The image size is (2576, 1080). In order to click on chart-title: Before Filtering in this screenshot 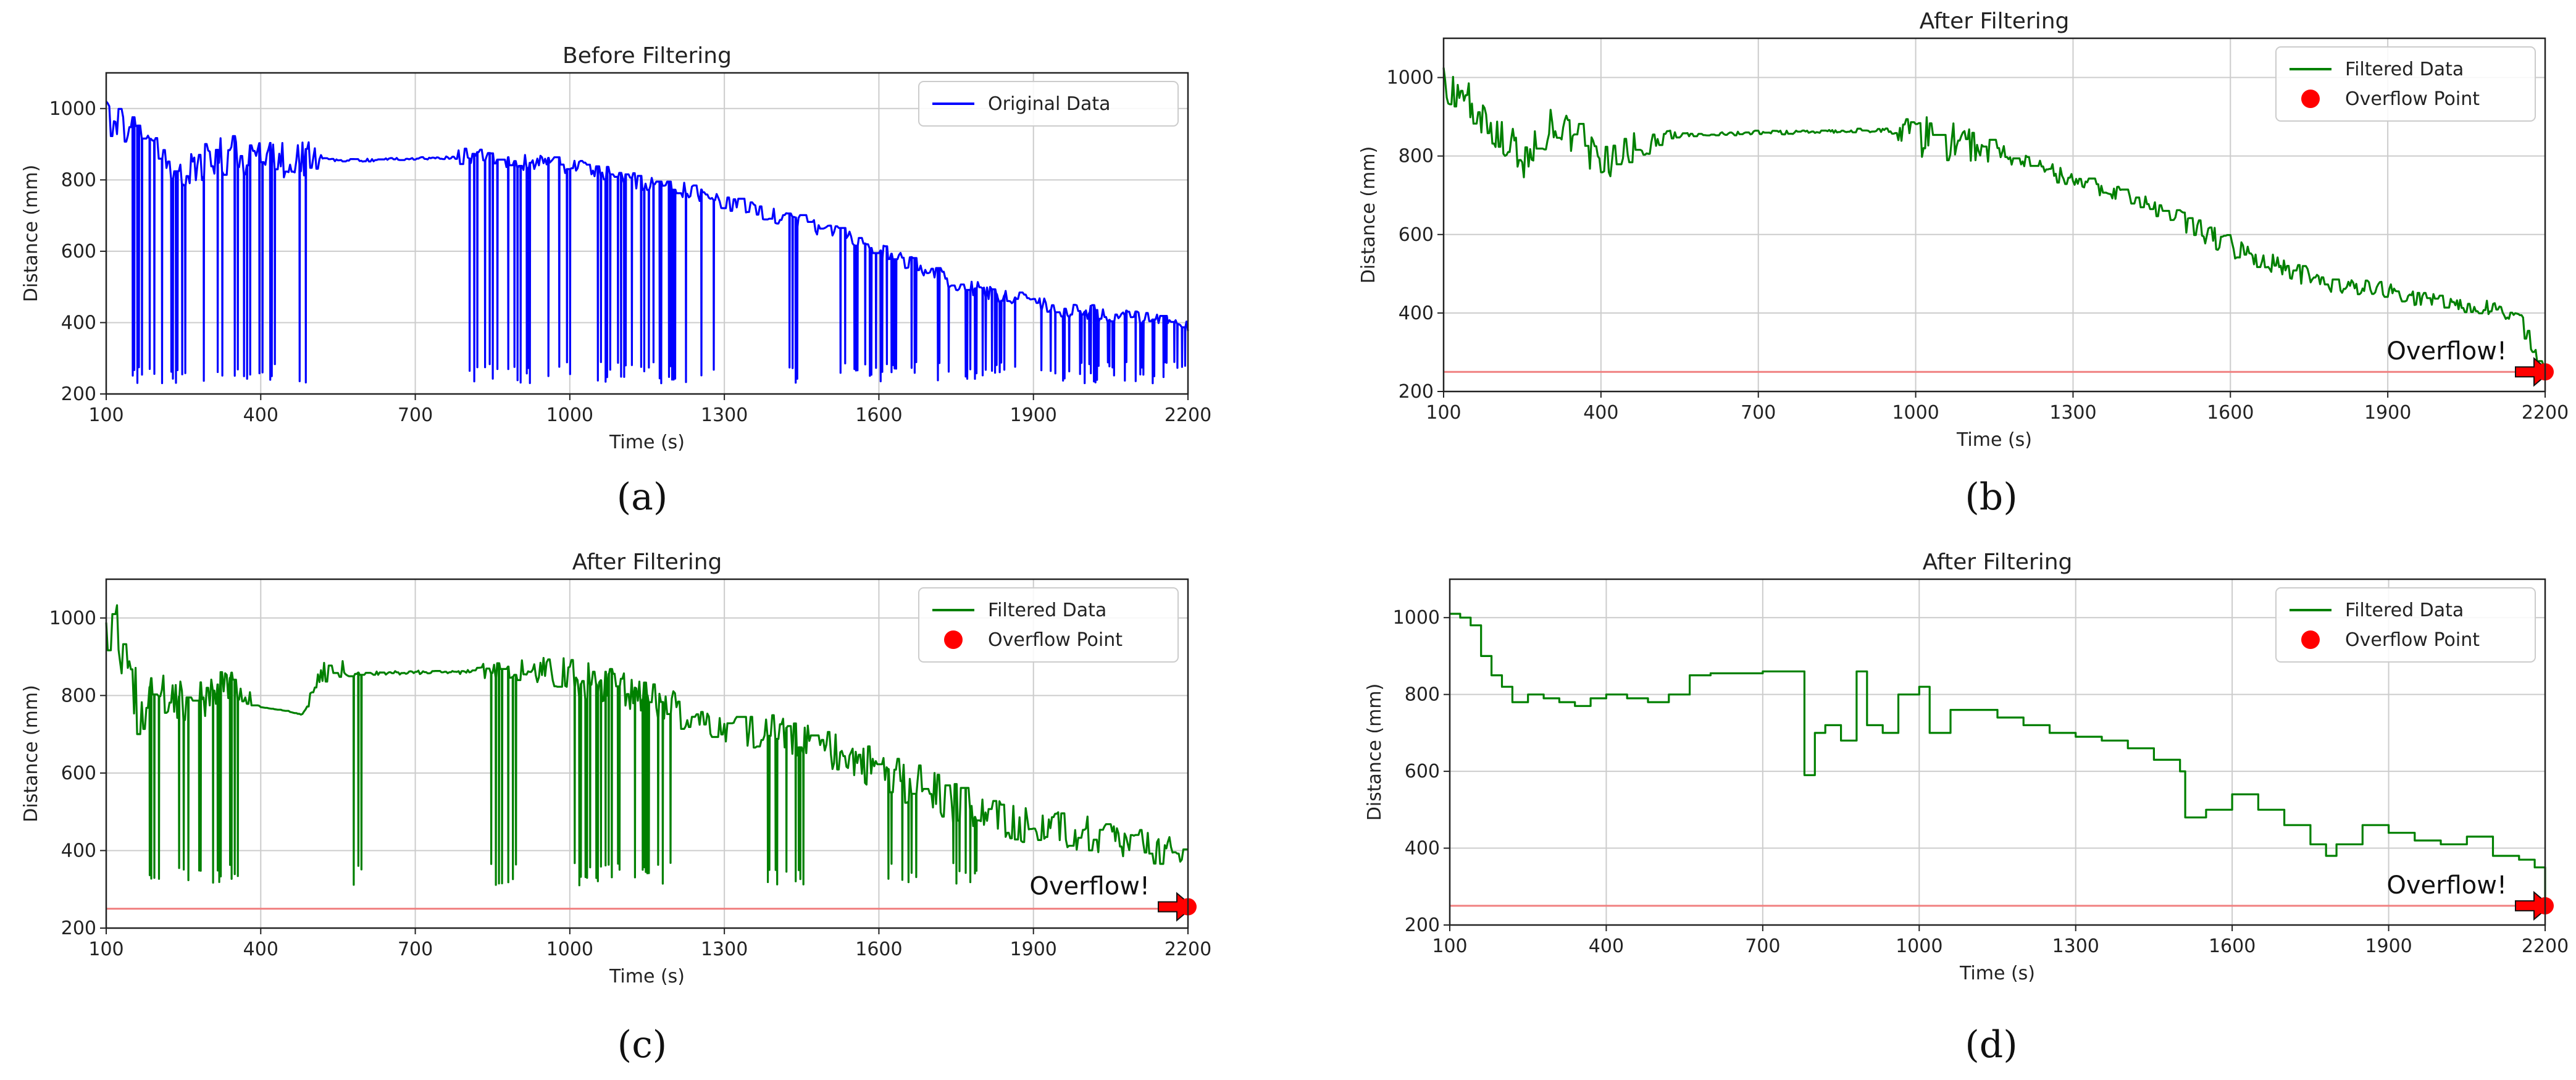, I will do `click(647, 56)`.